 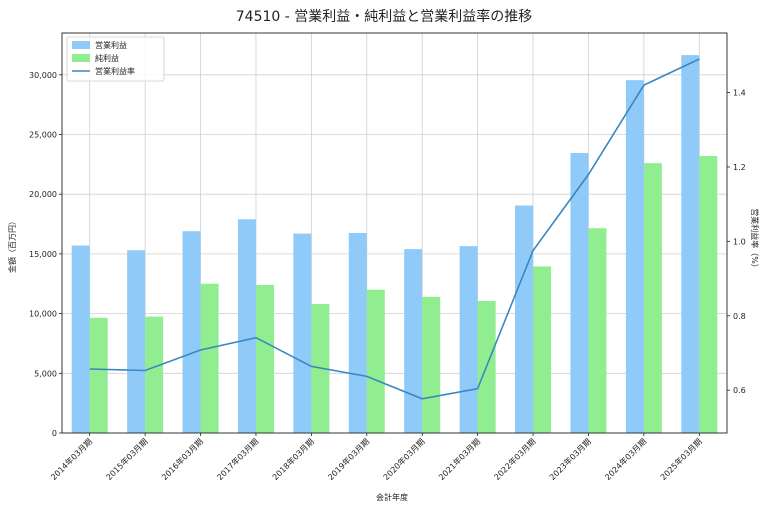 What do you see at coordinates (43, 194) in the screenshot?
I see `y-tick-label: 20,000` at bounding box center [43, 194].